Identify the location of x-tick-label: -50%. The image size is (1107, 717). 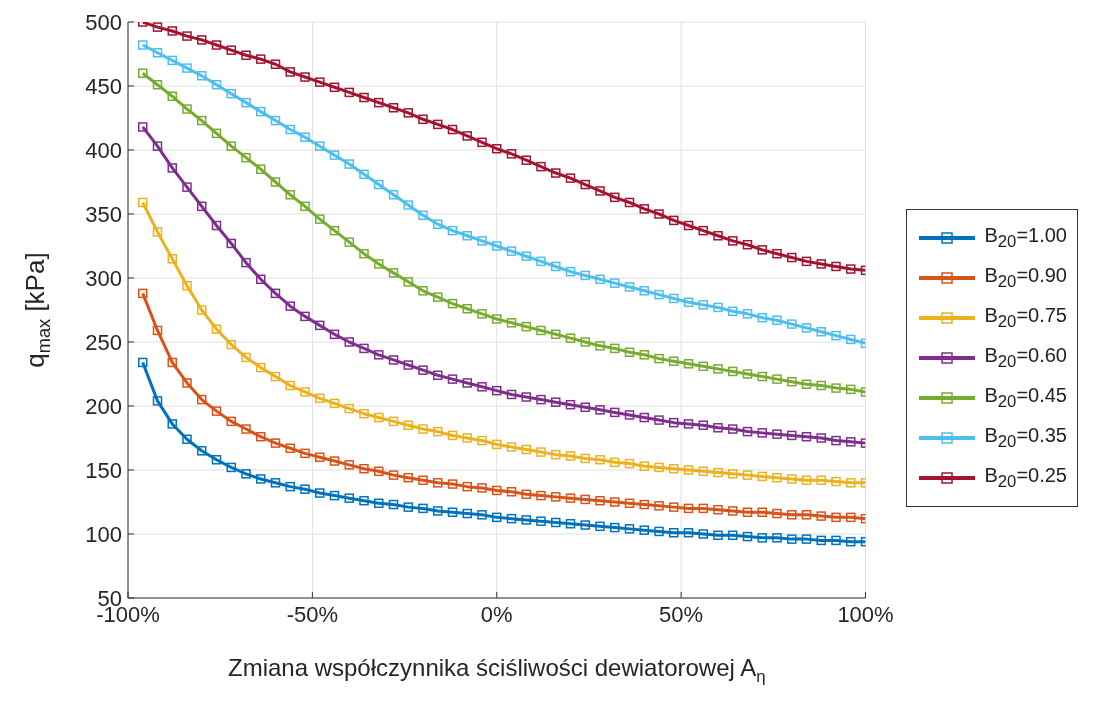
(312, 614).